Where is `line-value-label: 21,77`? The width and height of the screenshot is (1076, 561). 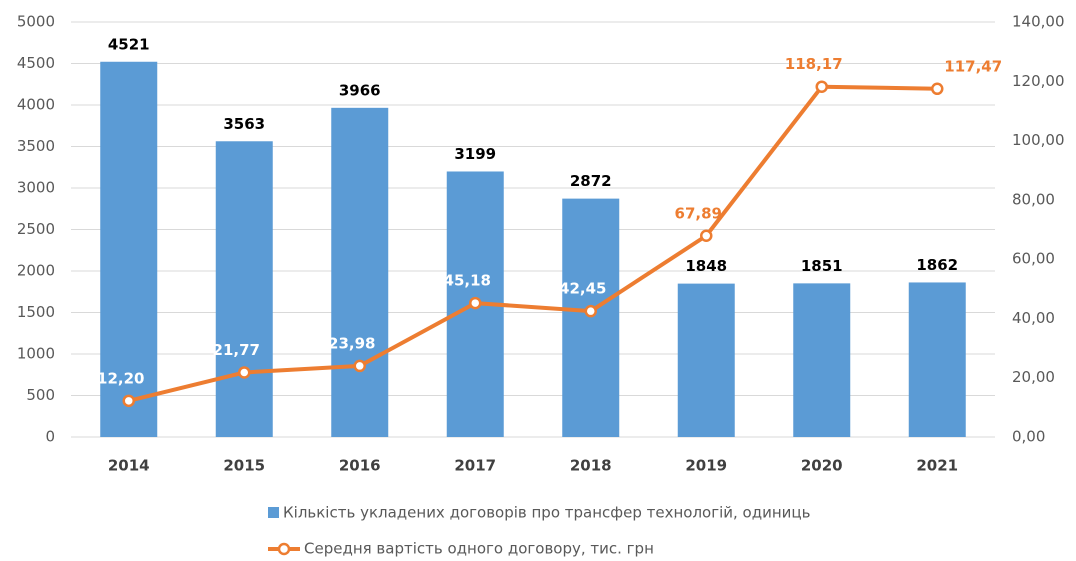 line-value-label: 21,77 is located at coordinates (236, 350).